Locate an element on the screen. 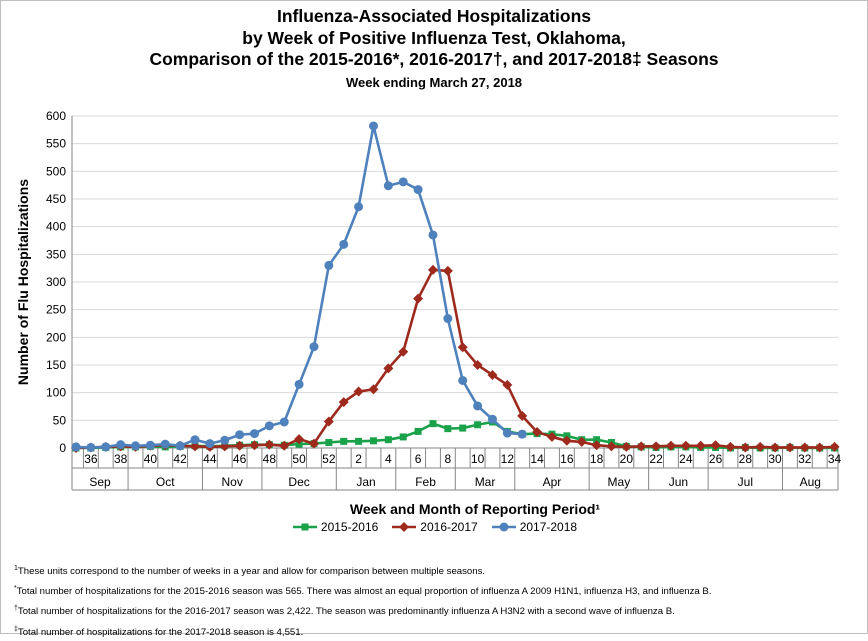 The width and height of the screenshot is (868, 641). month-label: Dec is located at coordinates (298, 482).